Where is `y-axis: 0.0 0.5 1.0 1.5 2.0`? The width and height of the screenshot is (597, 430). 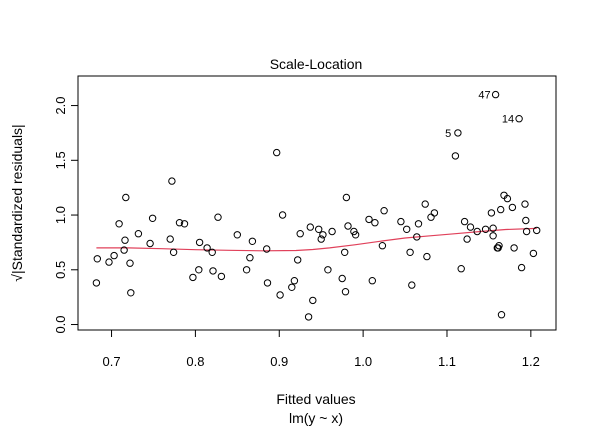 y-axis: 0.0 0.5 1.0 1.5 2.0 is located at coordinates (66, 215).